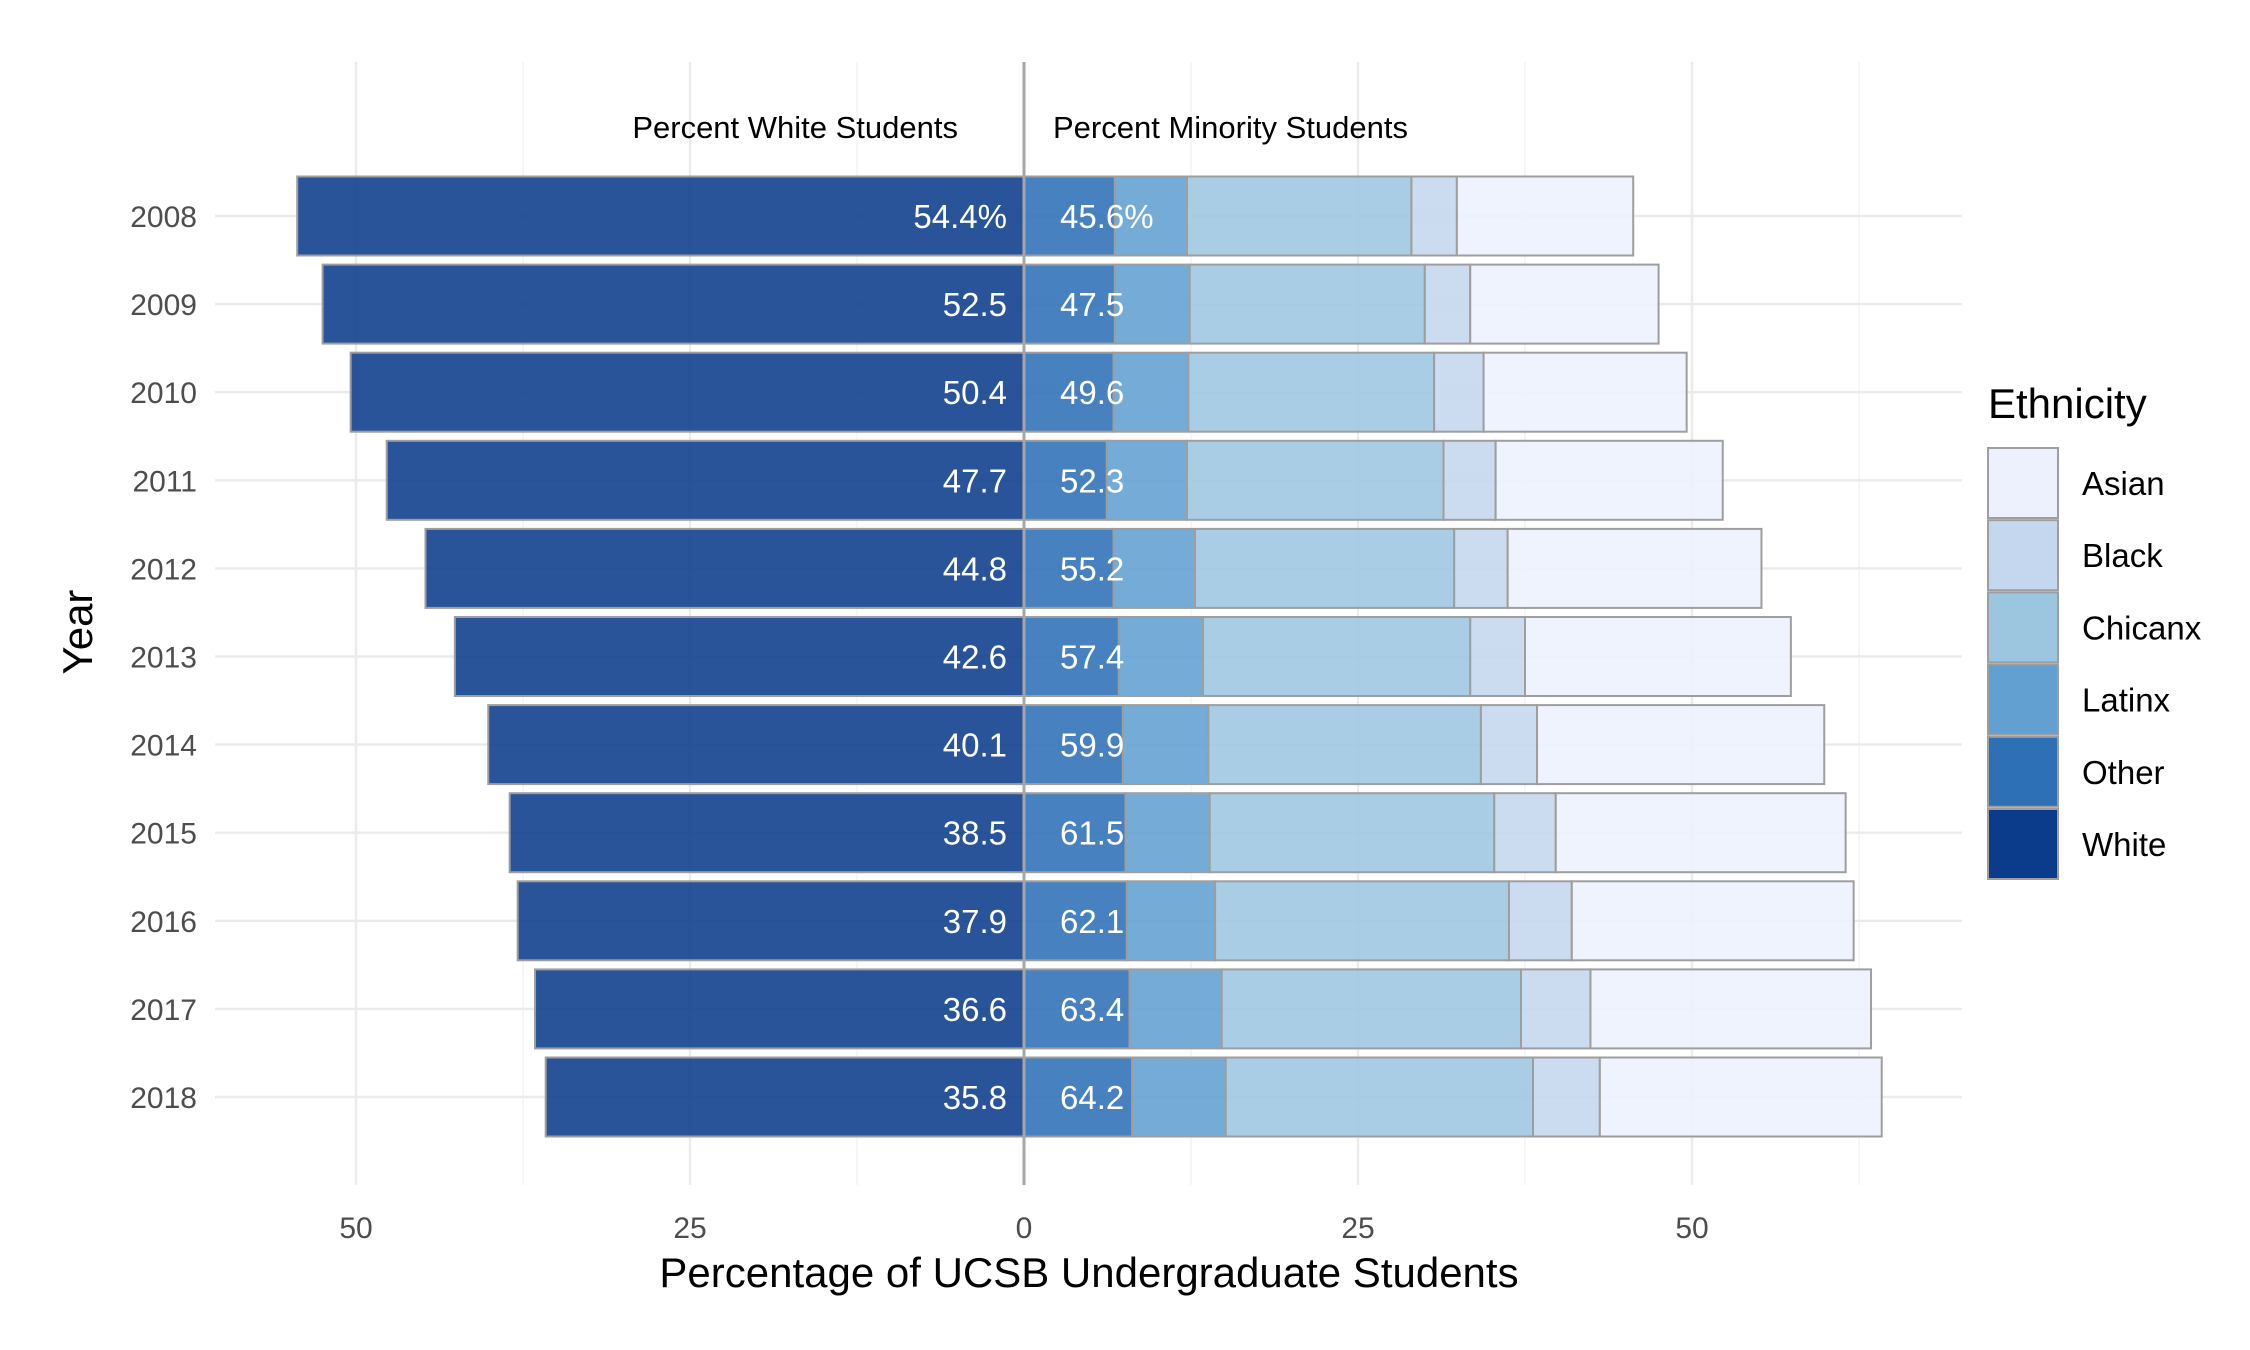 The image size is (2250, 1350). Describe the element at coordinates (975, 392) in the screenshot. I see `label-white-2010: 50.4` at that location.